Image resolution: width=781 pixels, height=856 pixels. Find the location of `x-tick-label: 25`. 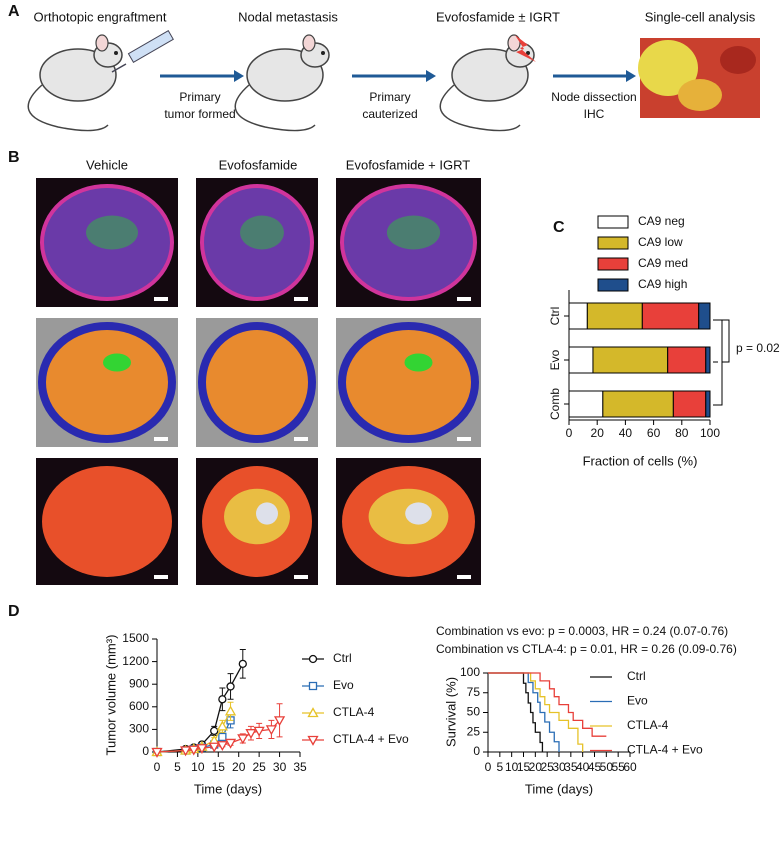

x-tick-label: 25 is located at coordinates (547, 767).